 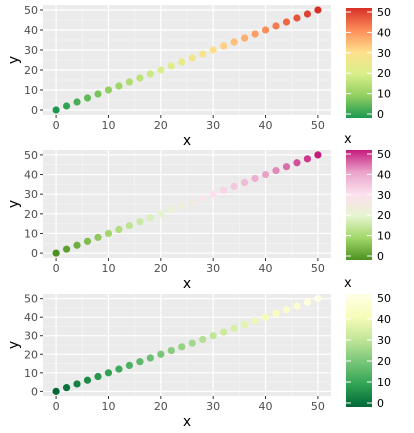 I want to click on legend-colorbar, so click(x=359, y=205).